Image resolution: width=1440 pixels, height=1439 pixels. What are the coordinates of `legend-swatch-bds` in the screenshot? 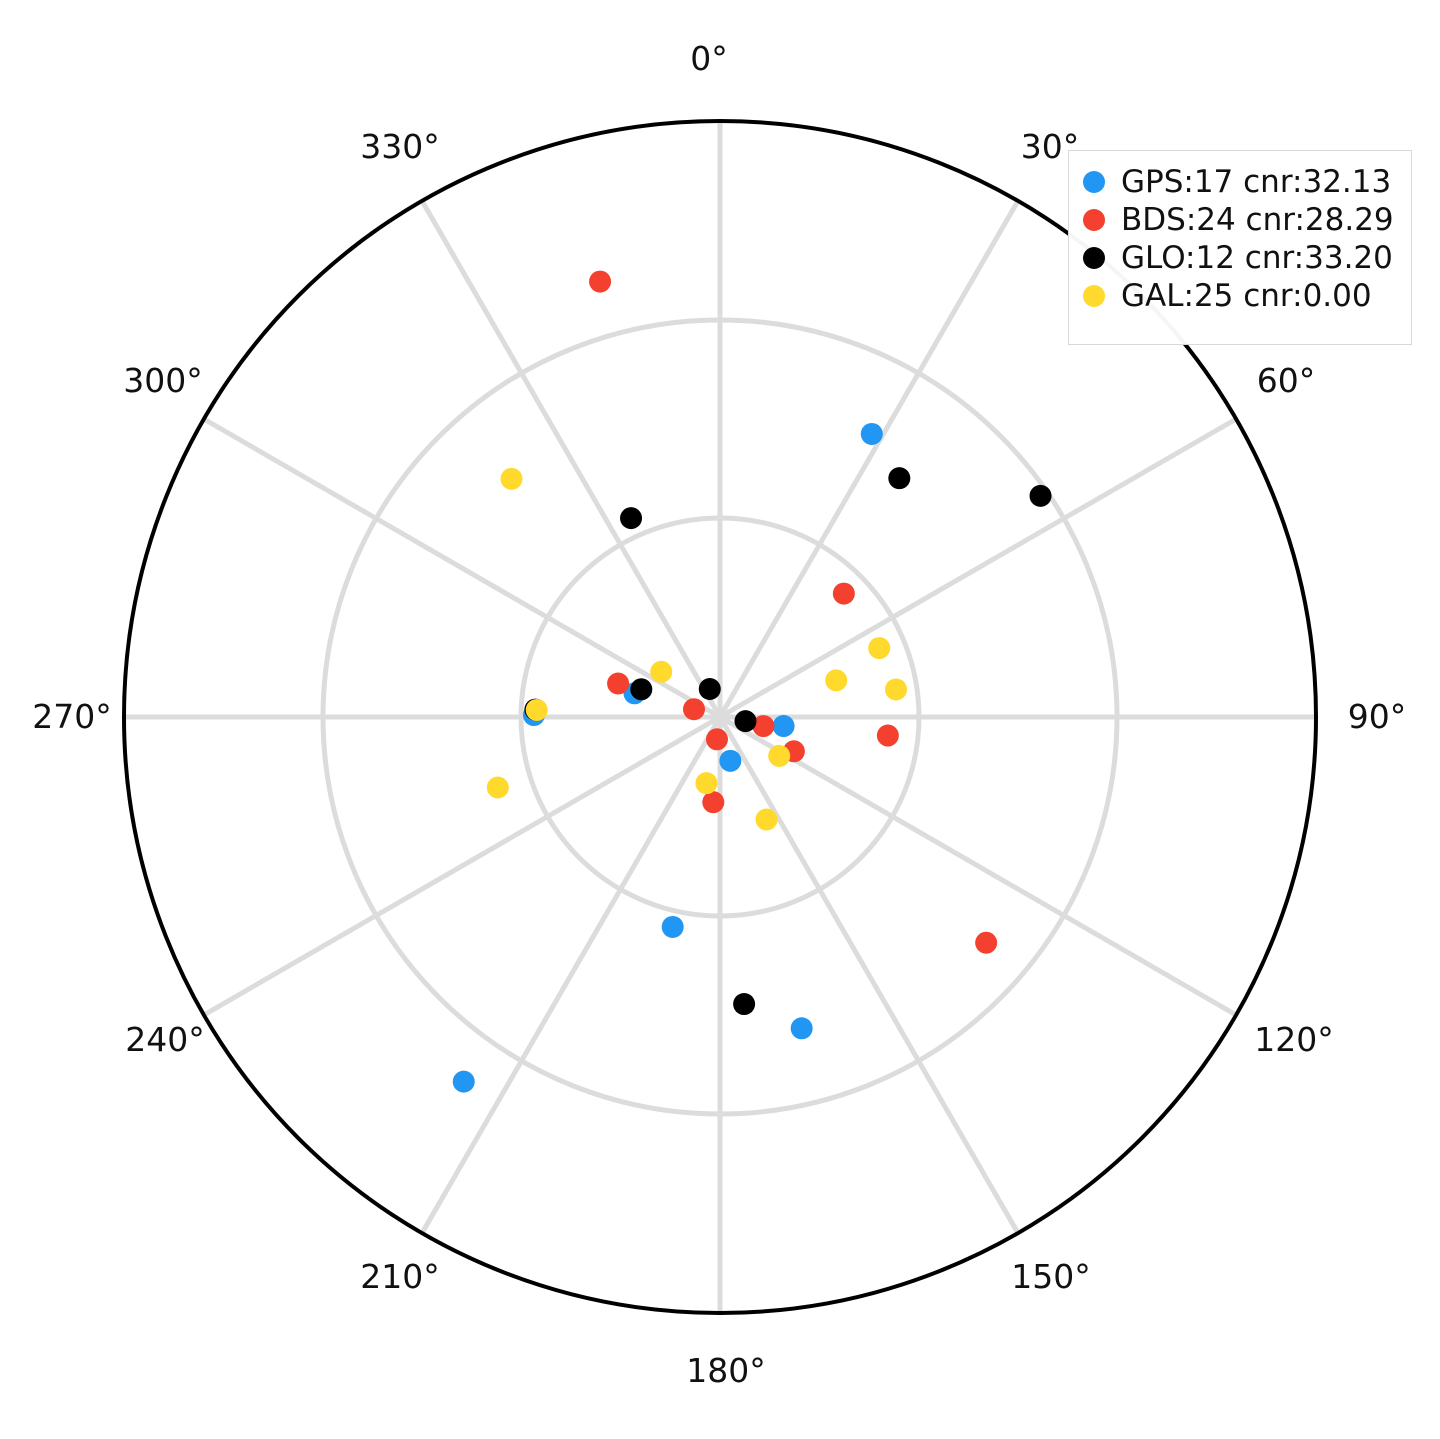 It's located at (1094, 220).